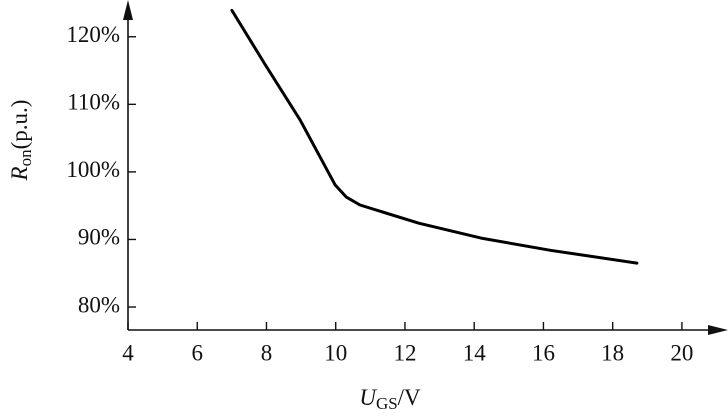  Describe the element at coordinates (128, 352) in the screenshot. I see `x-tick-label: 4` at that location.